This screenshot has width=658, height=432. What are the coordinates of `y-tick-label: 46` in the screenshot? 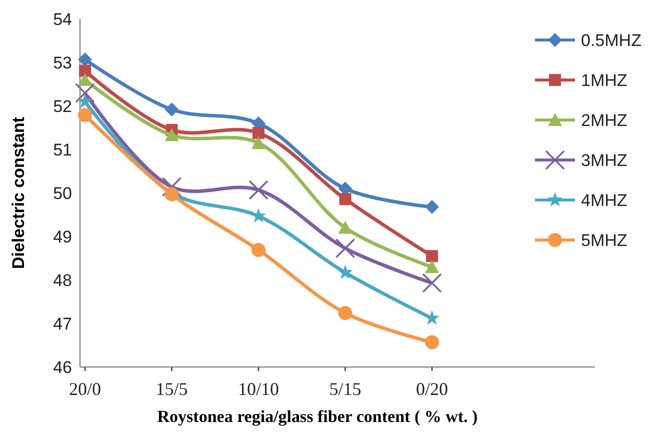 It's located at (62, 367).